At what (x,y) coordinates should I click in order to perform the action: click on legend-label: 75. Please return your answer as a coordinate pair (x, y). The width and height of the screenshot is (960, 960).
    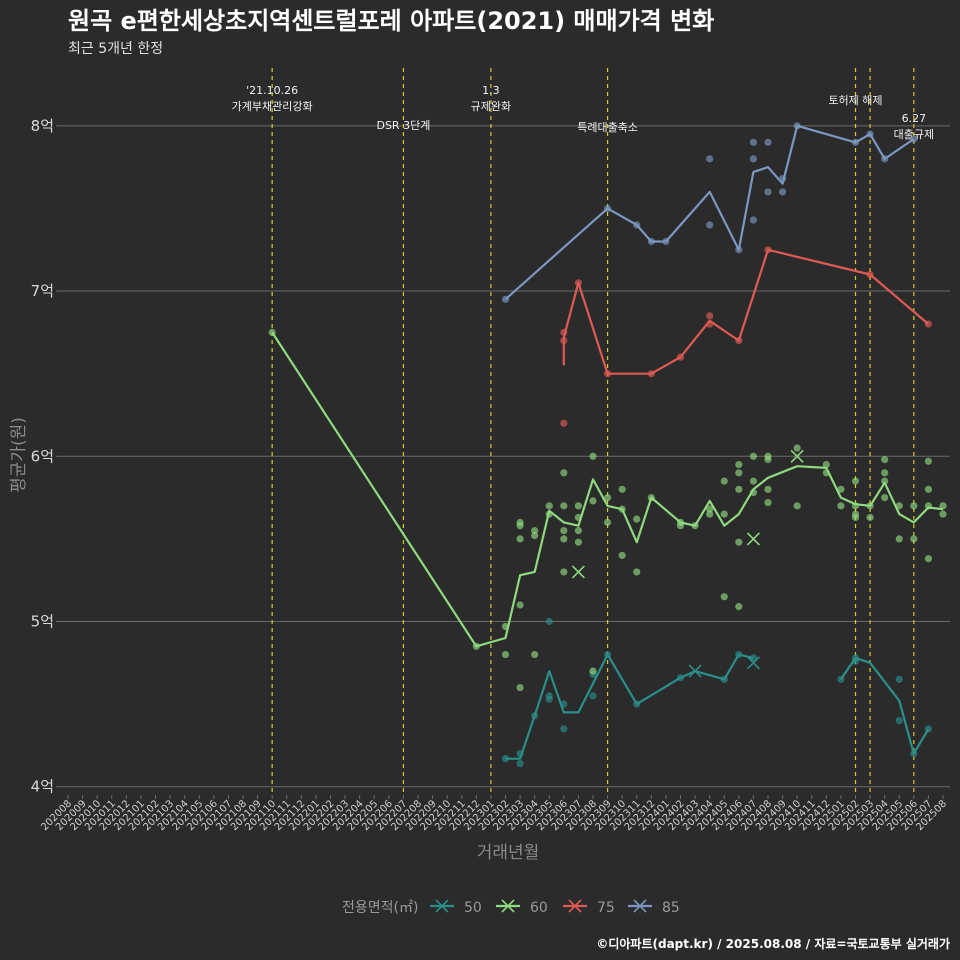
    Looking at the image, I should click on (606, 908).